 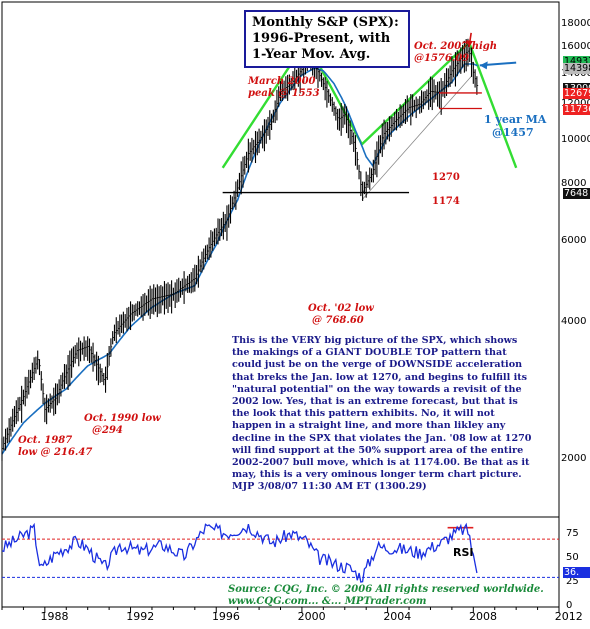 I want to click on support-lines, so click(x=352, y=143).